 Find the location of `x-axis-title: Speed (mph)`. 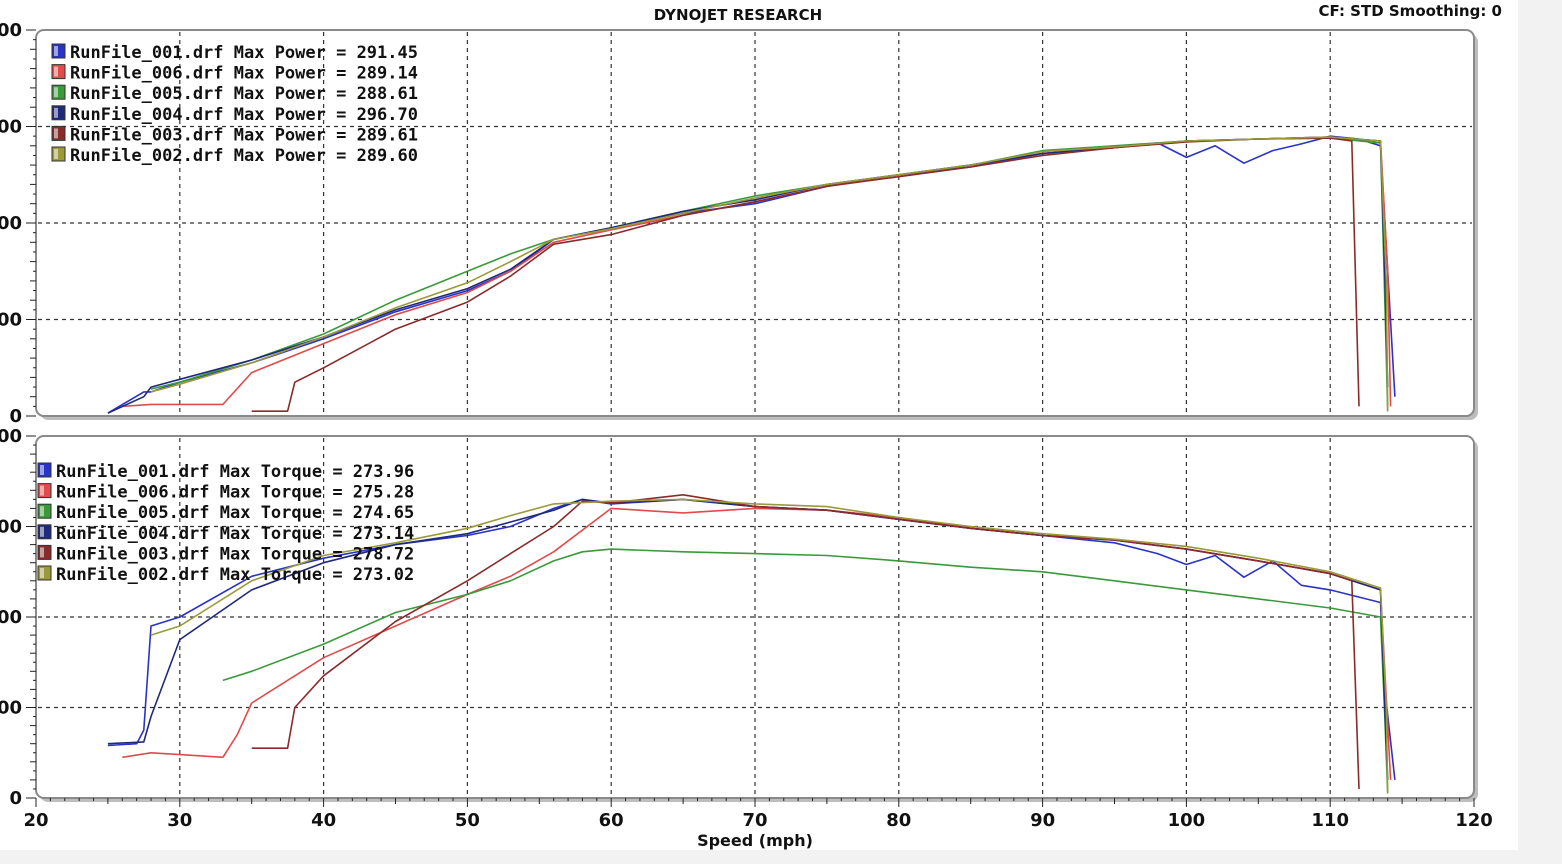

x-axis-title: Speed (mph) is located at coordinates (755, 840).